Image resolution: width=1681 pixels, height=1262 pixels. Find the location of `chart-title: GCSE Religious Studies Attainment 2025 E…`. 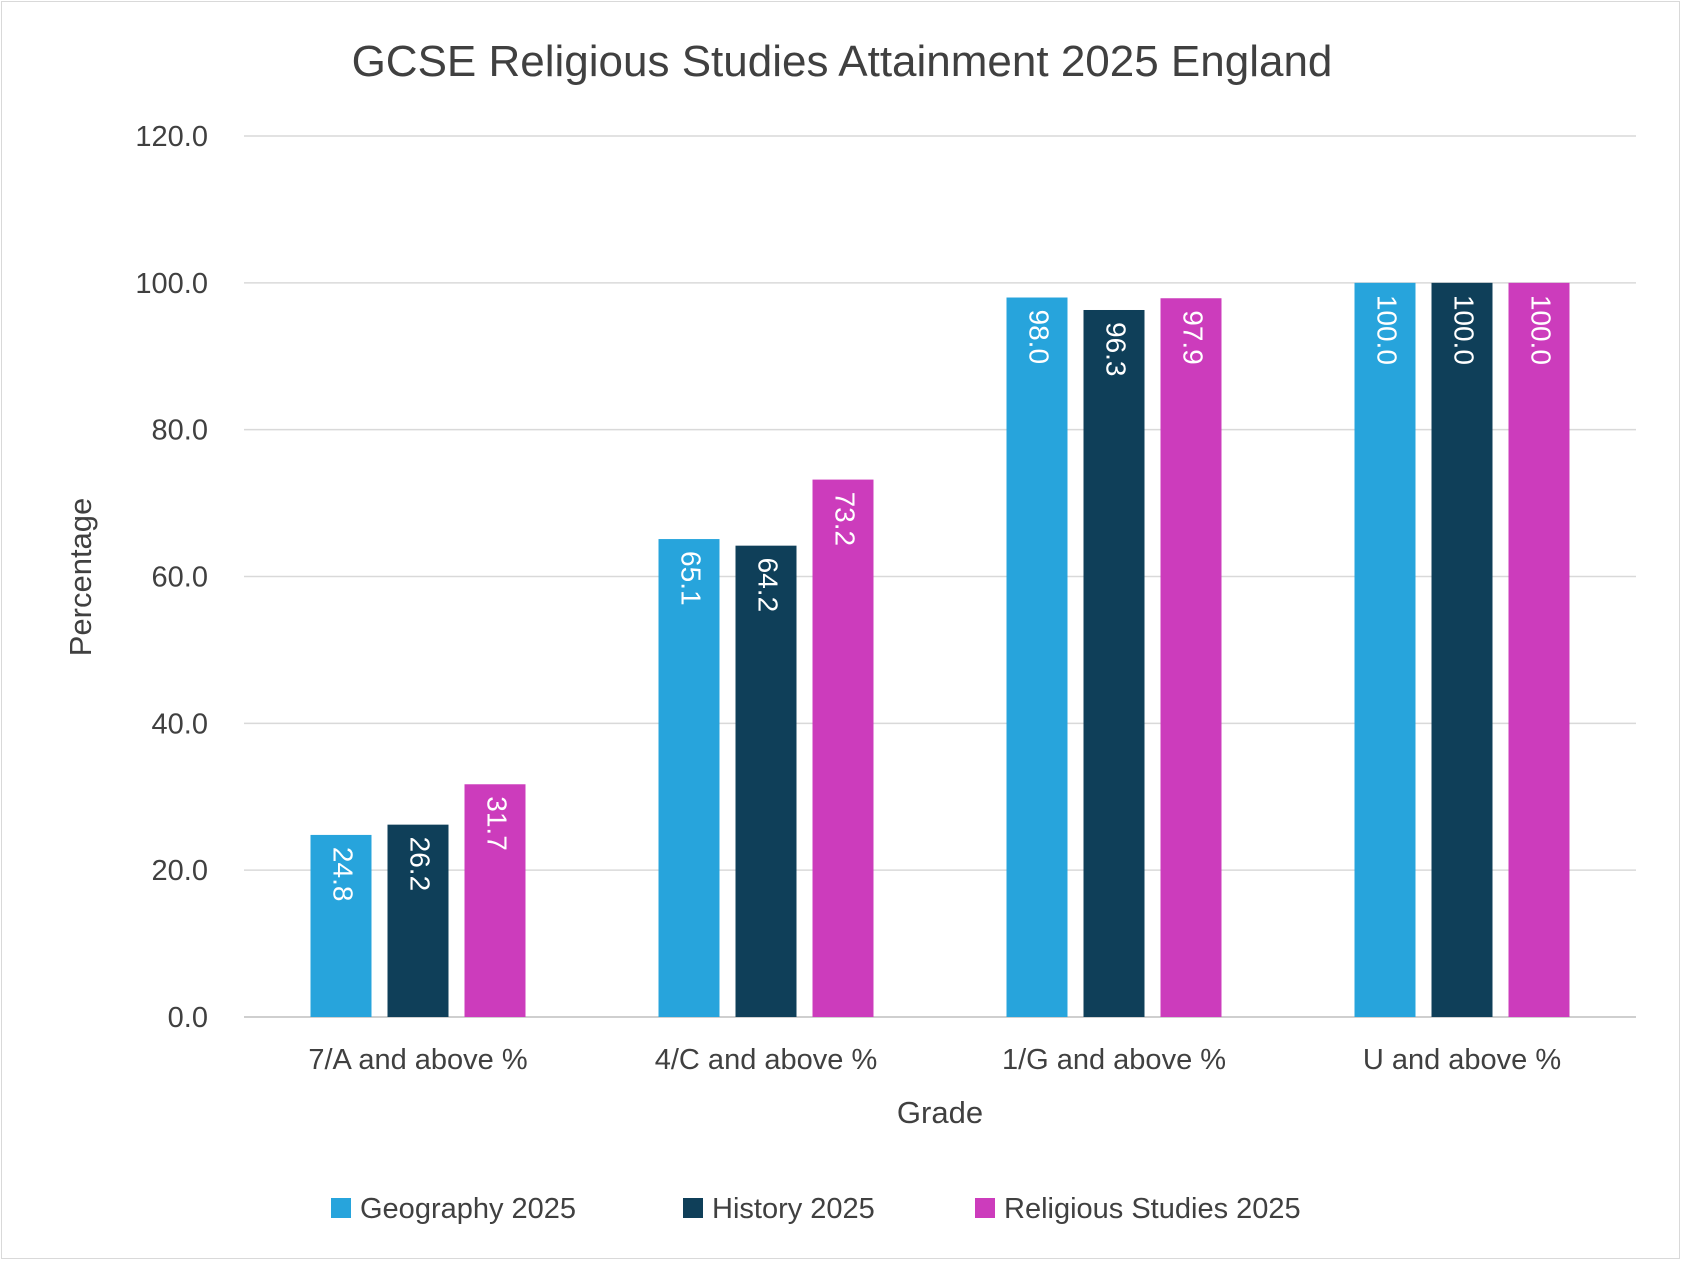

chart-title: GCSE Religious Studies Attainment 2025 E… is located at coordinates (842, 61).